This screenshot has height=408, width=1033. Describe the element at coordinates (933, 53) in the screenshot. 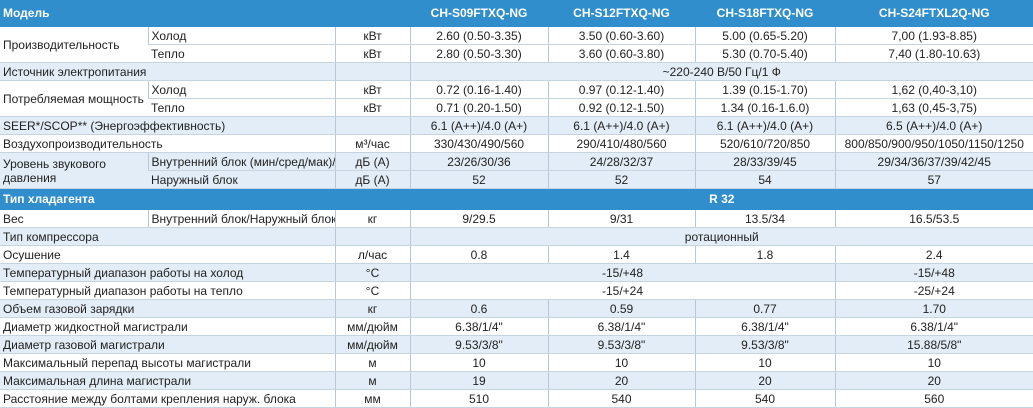

I see `row-value: 7,40 (1.80-10.63)` at that location.